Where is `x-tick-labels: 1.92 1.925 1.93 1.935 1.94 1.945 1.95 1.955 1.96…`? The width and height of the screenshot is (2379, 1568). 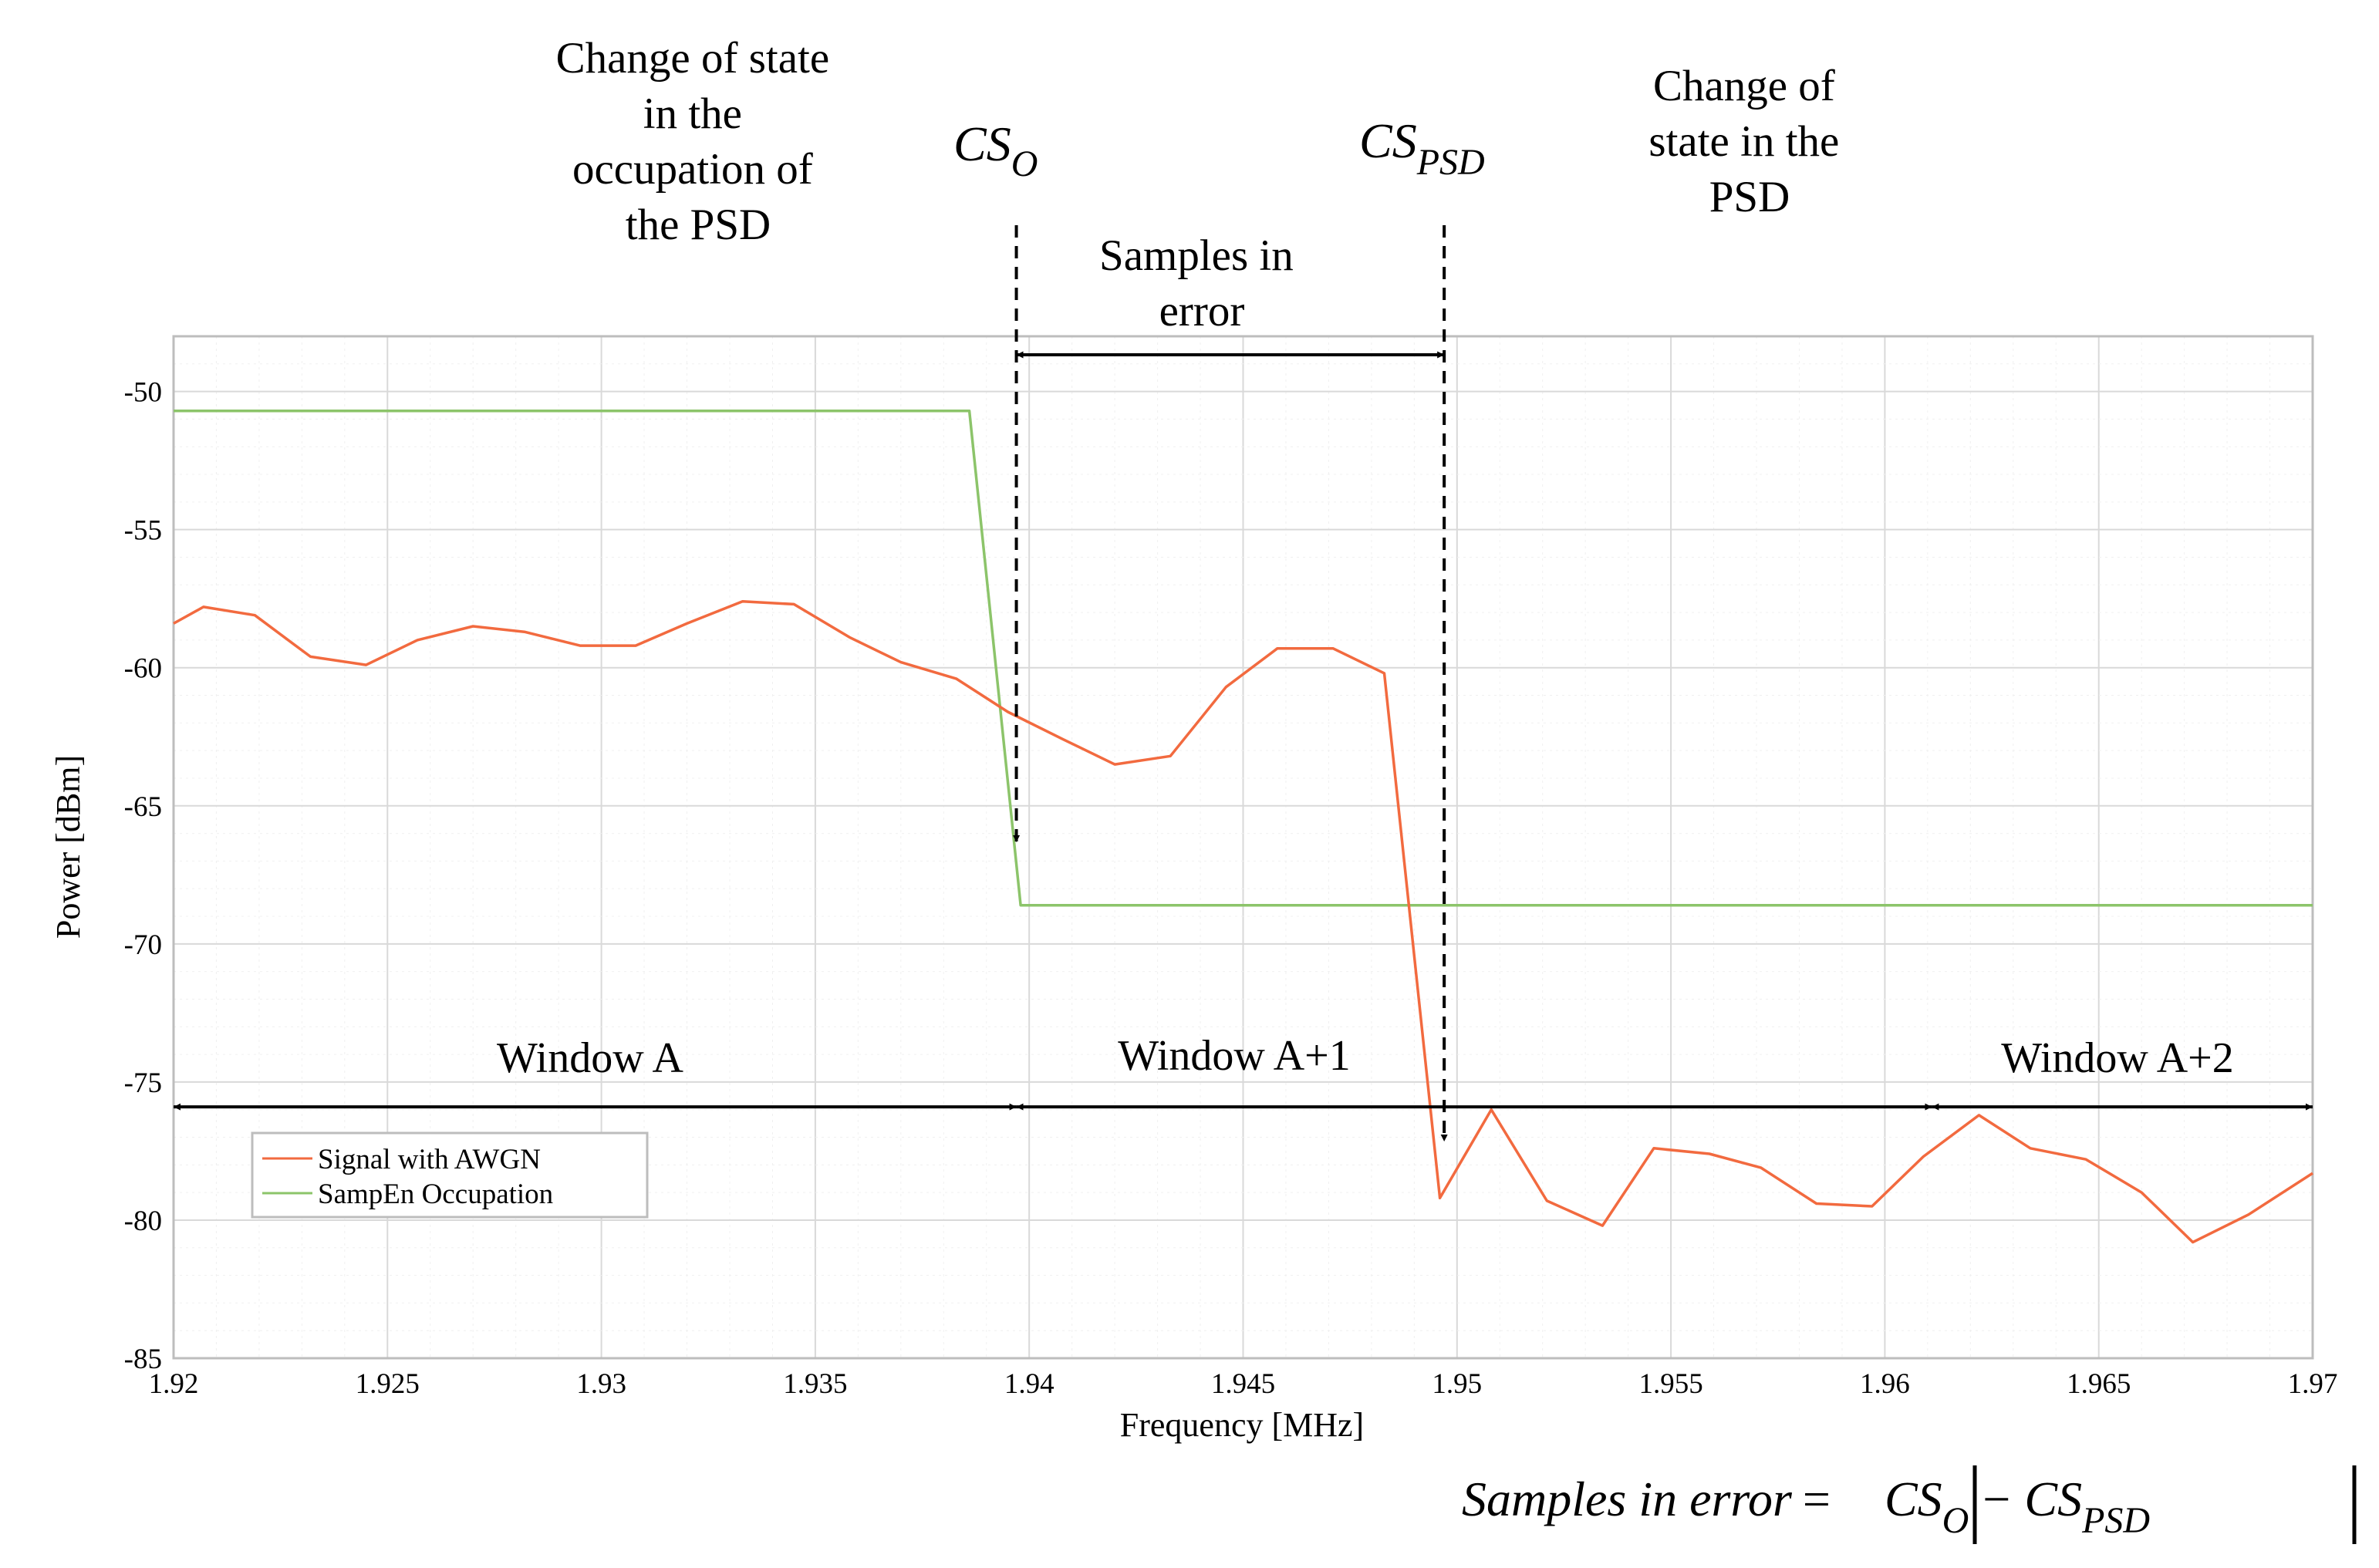
x-tick-labels: 1.92 1.925 1.93 1.935 1.94 1.945 1.95 1.955 1.96… is located at coordinates (1243, 1384).